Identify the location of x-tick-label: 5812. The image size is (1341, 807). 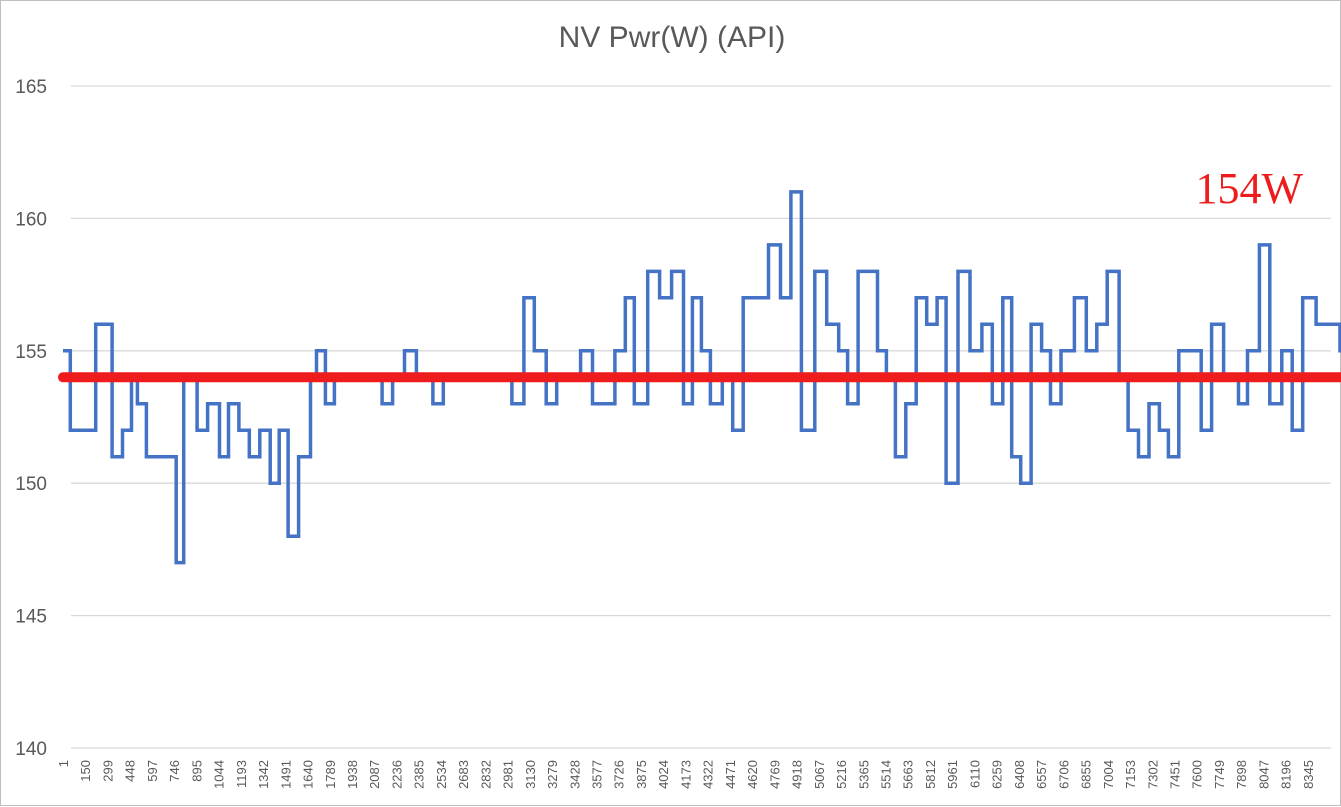
(930, 774).